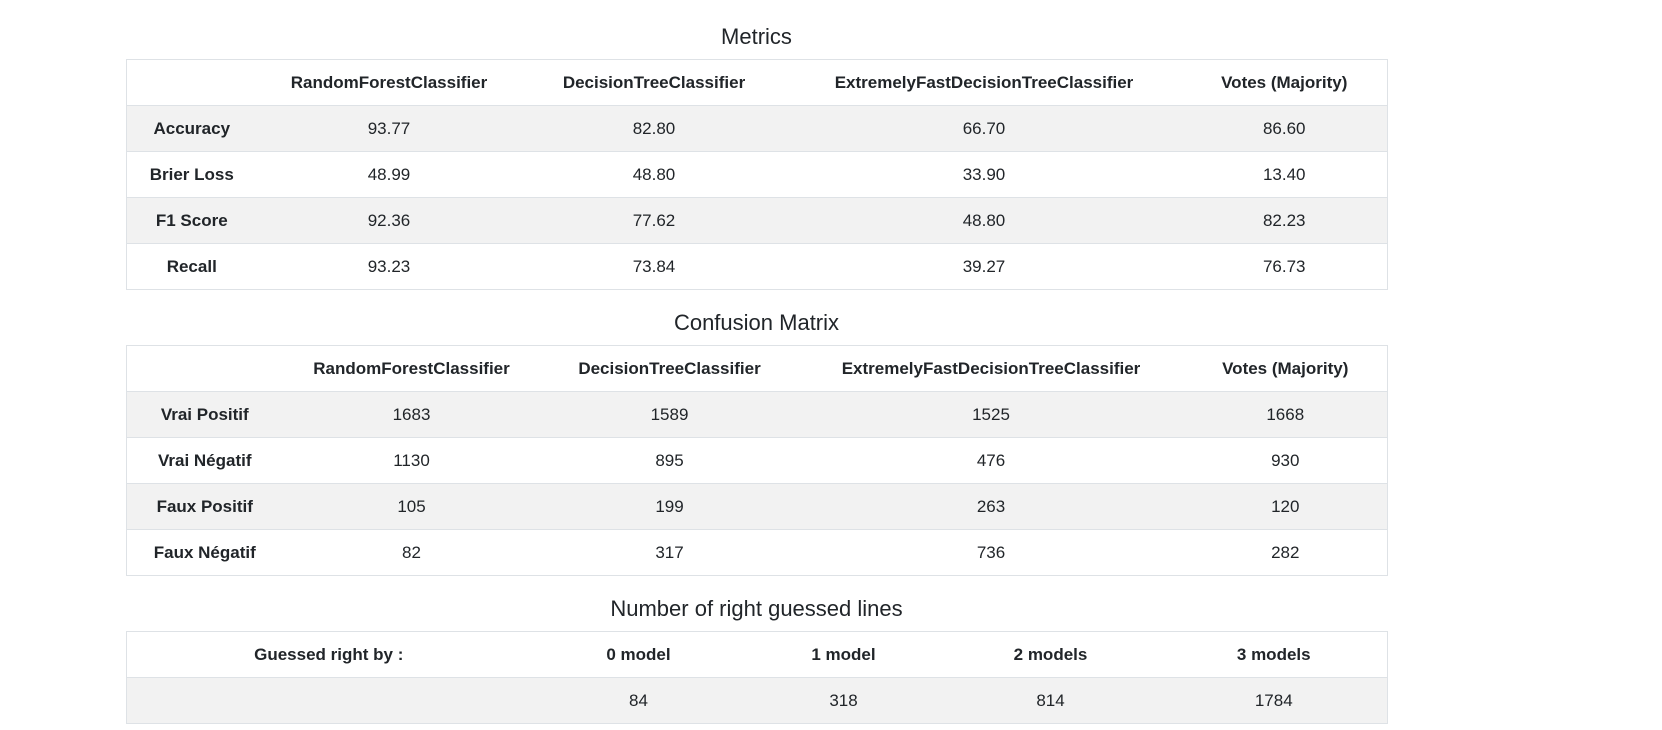 The width and height of the screenshot is (1662, 730). I want to click on confusion-title: Confusion Matrix, so click(756, 322).